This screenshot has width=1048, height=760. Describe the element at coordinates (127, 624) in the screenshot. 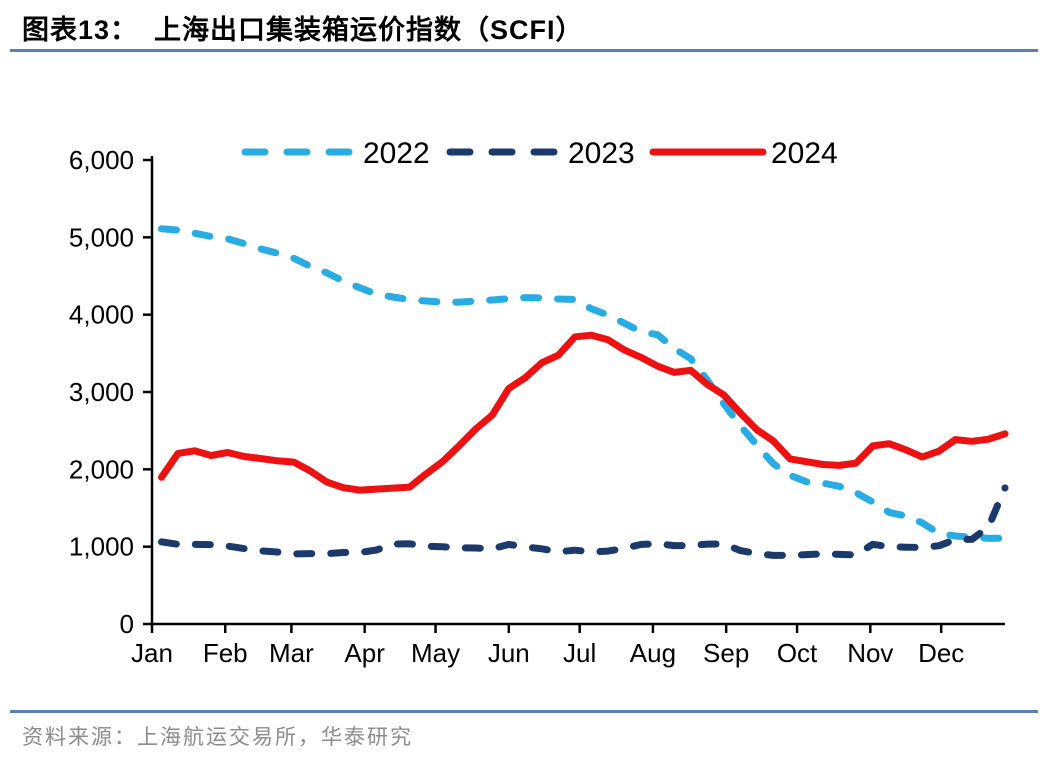

I see `y-axis-label: 0` at that location.